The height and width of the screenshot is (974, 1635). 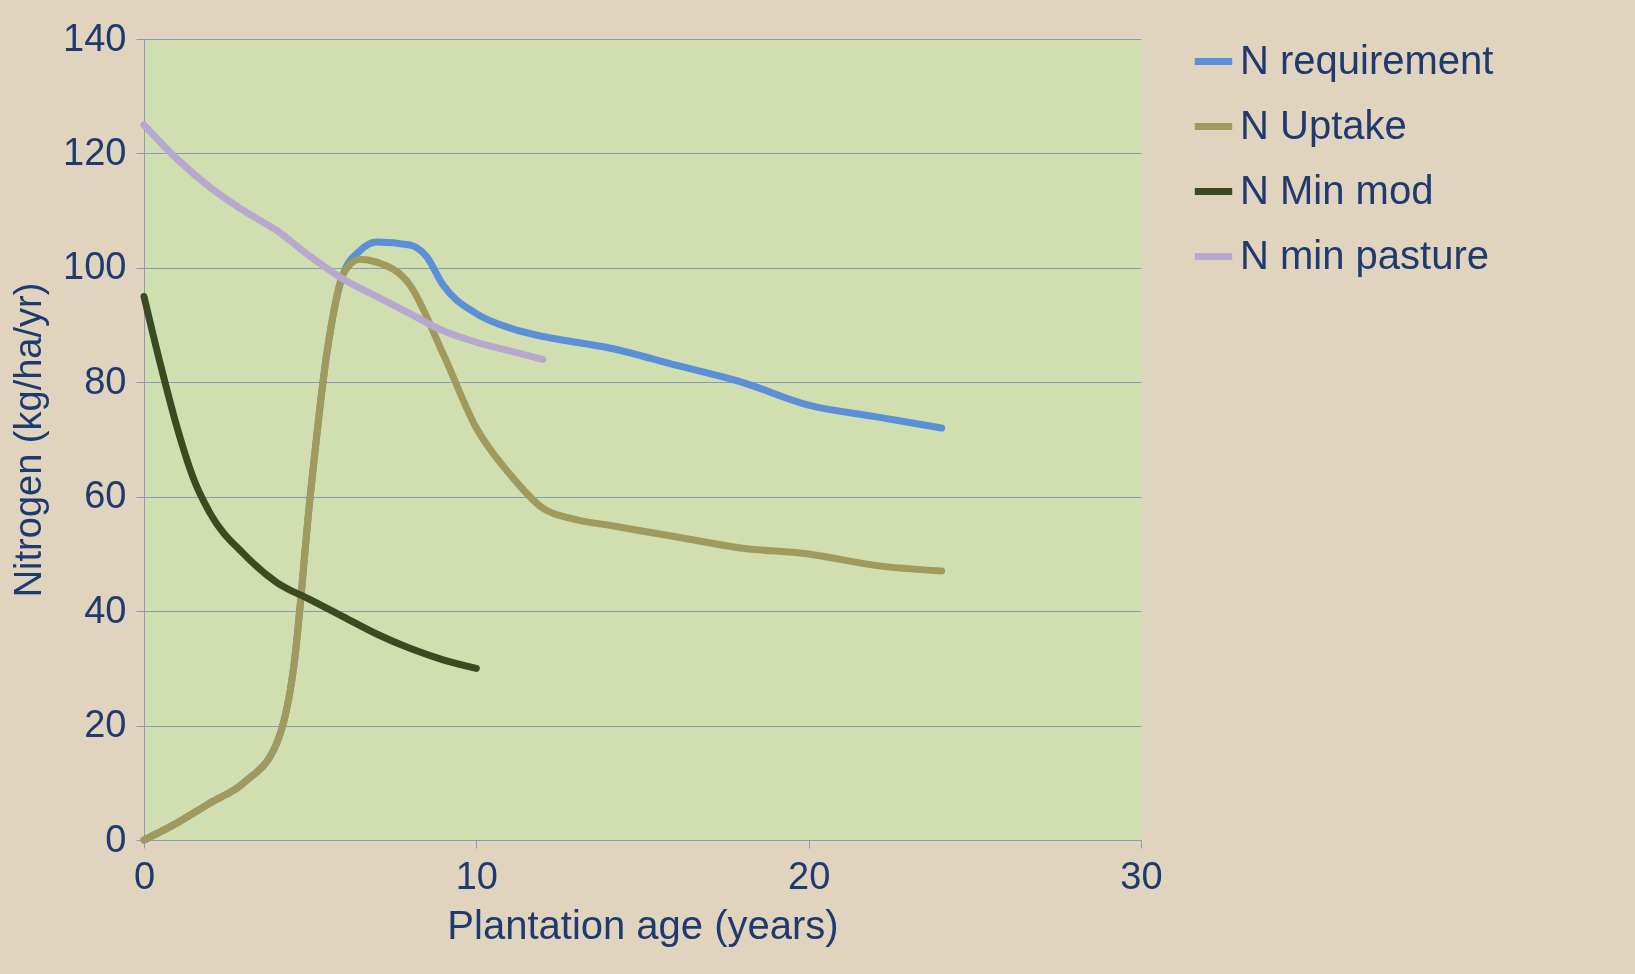 What do you see at coordinates (1337, 189) in the screenshot?
I see `legend-label: N Min mod` at bounding box center [1337, 189].